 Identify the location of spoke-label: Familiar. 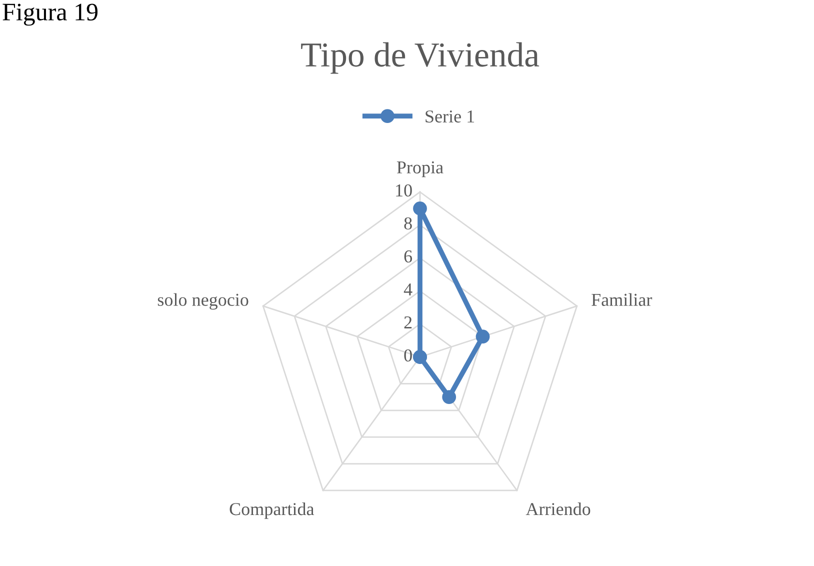
(622, 299).